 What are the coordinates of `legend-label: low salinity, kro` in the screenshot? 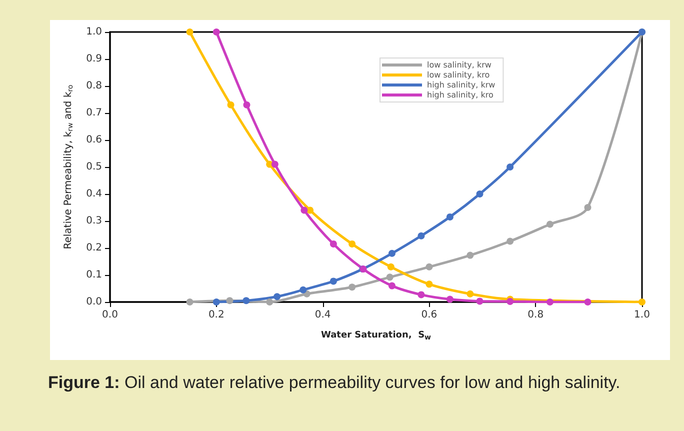 It's located at (458, 75).